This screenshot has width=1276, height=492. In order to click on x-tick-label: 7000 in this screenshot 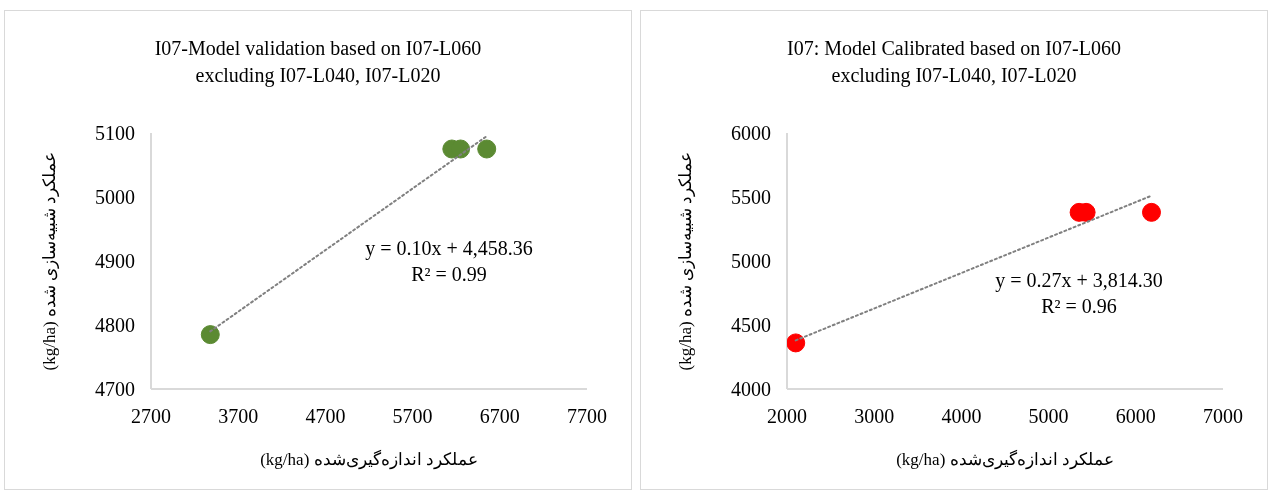, I will do `click(1223, 416)`.